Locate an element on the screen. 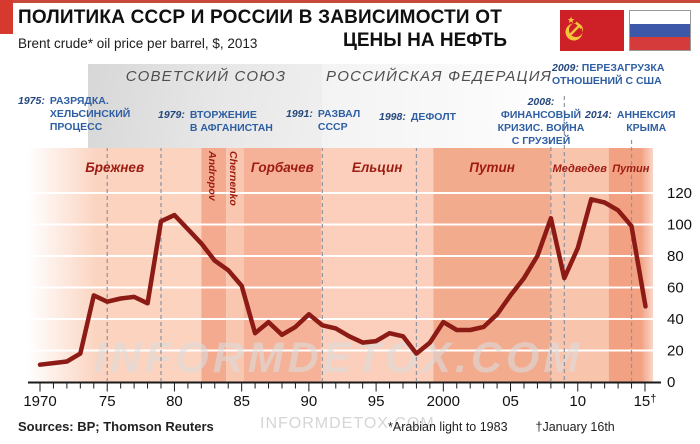 This screenshot has width=700, height=444. y-tick-label-60: 60 is located at coordinates (675, 288).